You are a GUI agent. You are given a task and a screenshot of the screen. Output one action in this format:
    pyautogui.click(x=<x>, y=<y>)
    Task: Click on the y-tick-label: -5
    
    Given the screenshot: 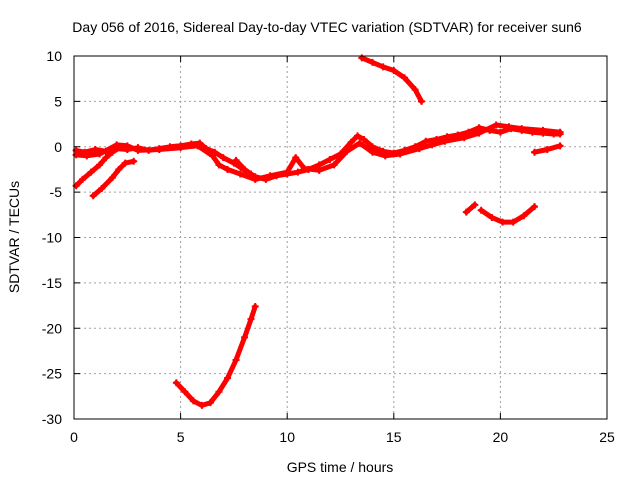 What is the action you would take?
    pyautogui.click(x=56, y=192)
    